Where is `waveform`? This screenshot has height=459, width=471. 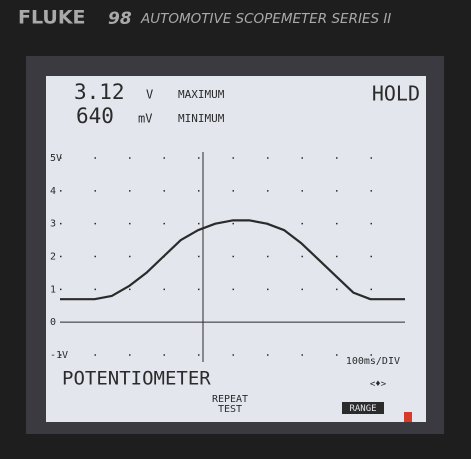 waveform is located at coordinates (232, 260).